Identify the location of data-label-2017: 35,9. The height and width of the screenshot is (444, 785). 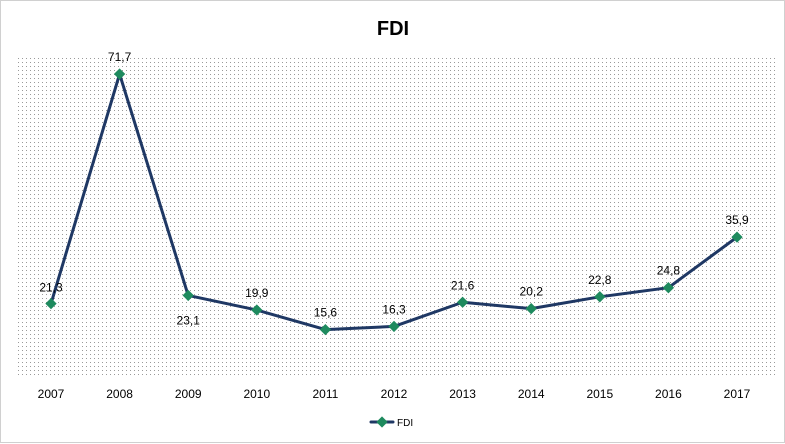
(737, 220).